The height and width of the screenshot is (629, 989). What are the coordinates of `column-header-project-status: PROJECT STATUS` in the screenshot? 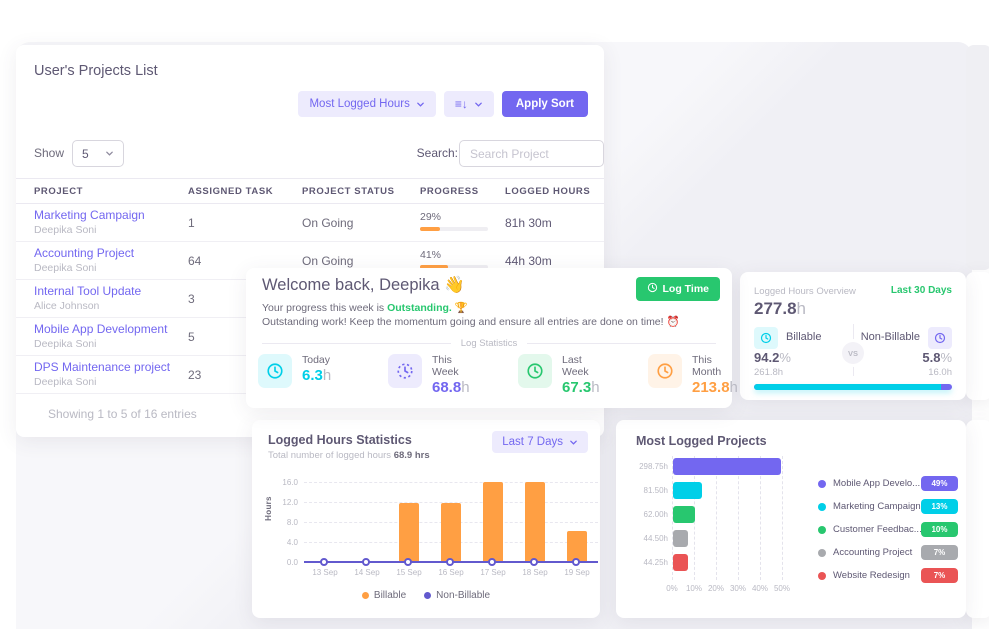 It's located at (348, 191).